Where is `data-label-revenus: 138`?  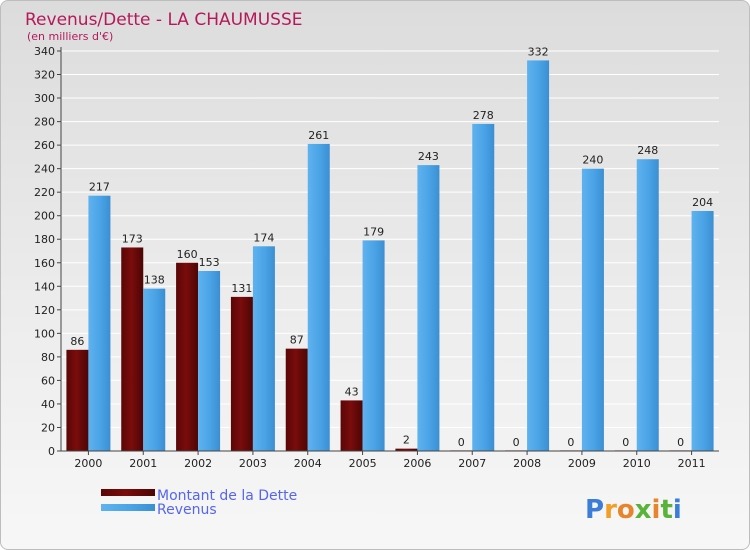
data-label-revenus: 138 is located at coordinates (154, 280).